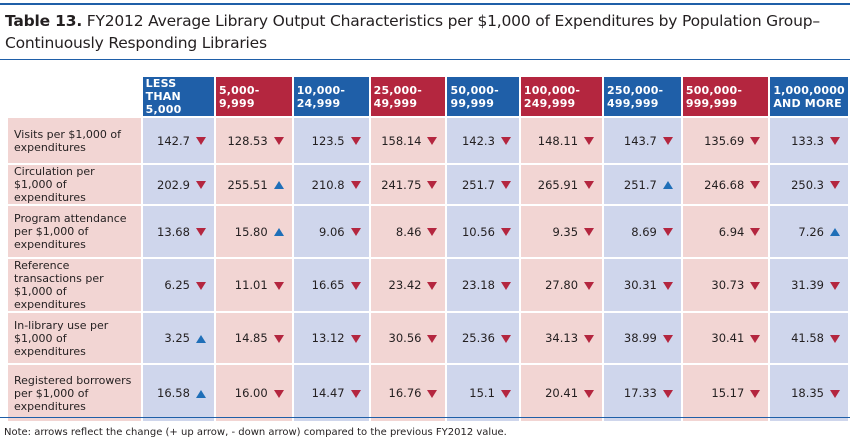 This screenshot has width=850, height=447. What do you see at coordinates (328, 338) in the screenshot?
I see `cell-value: 13.12` at bounding box center [328, 338].